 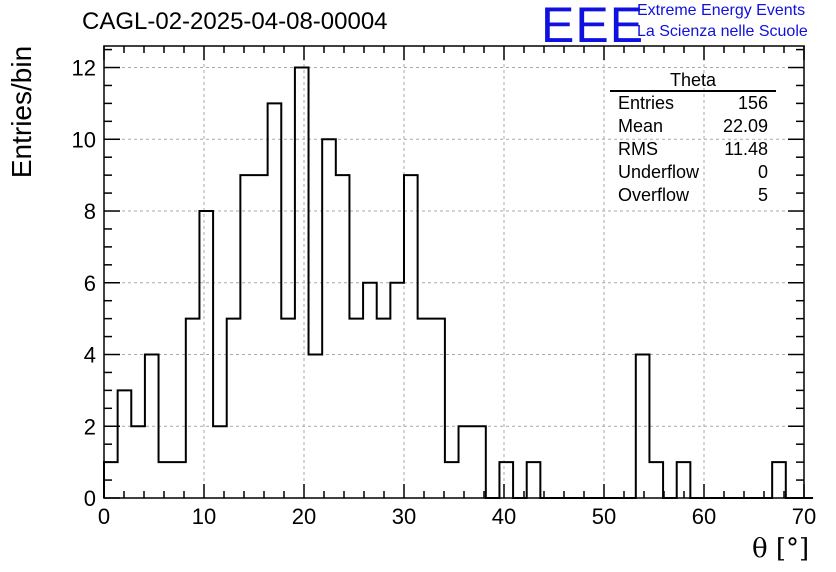 I want to click on x-axis-label: θ [°], so click(x=781, y=549).